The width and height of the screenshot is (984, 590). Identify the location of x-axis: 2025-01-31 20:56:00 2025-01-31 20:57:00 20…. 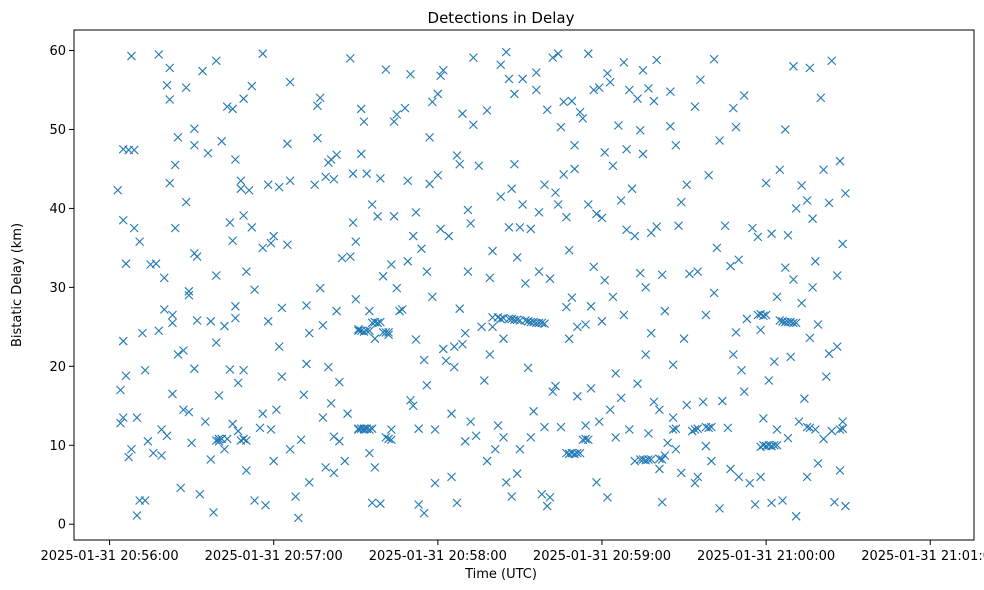
(512, 552).